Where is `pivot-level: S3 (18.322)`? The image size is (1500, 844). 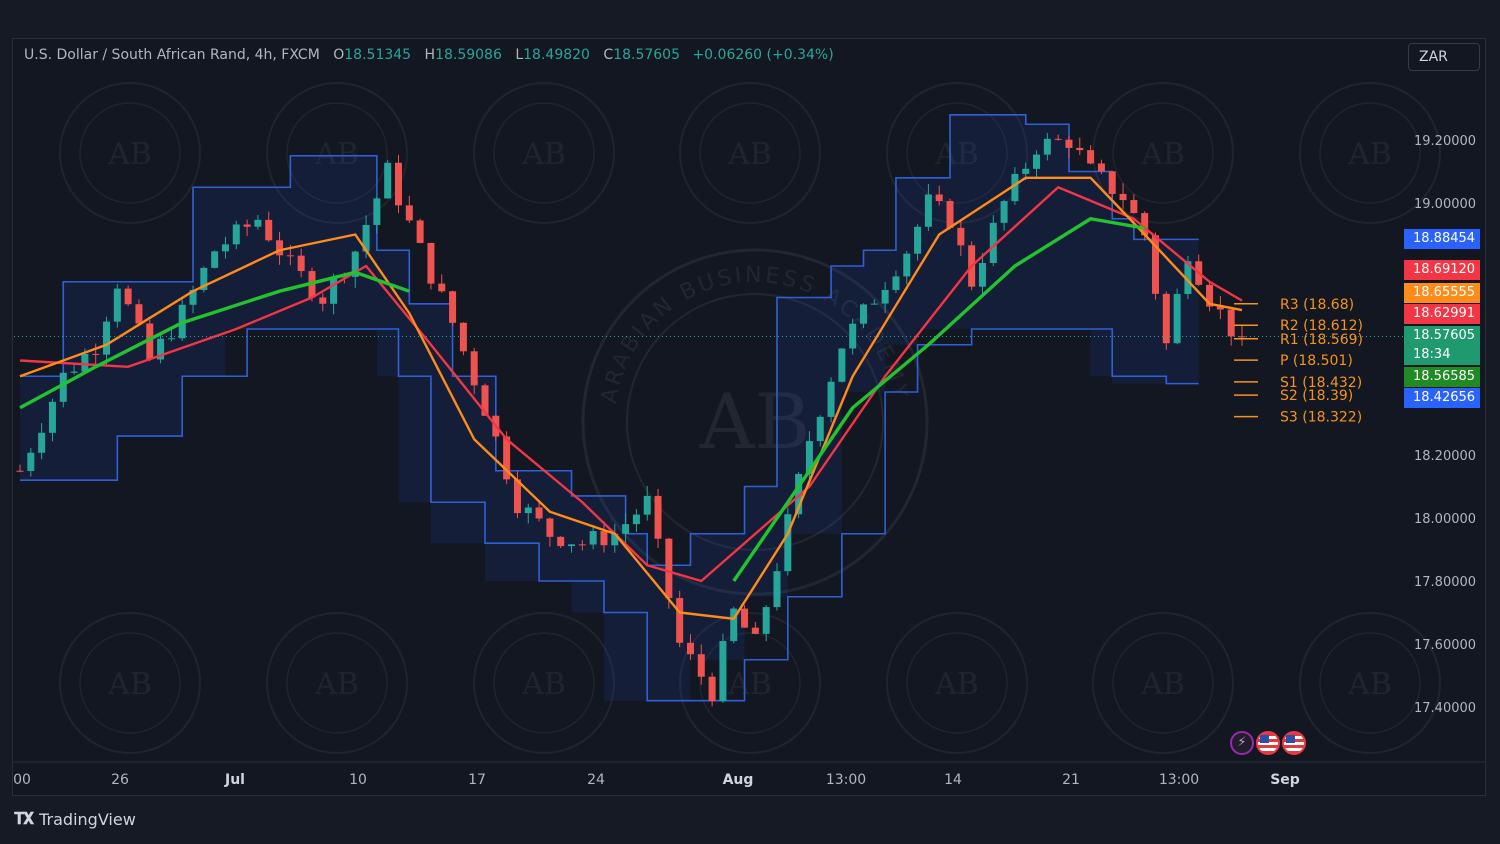 pivot-level: S3 (18.322) is located at coordinates (1298, 418).